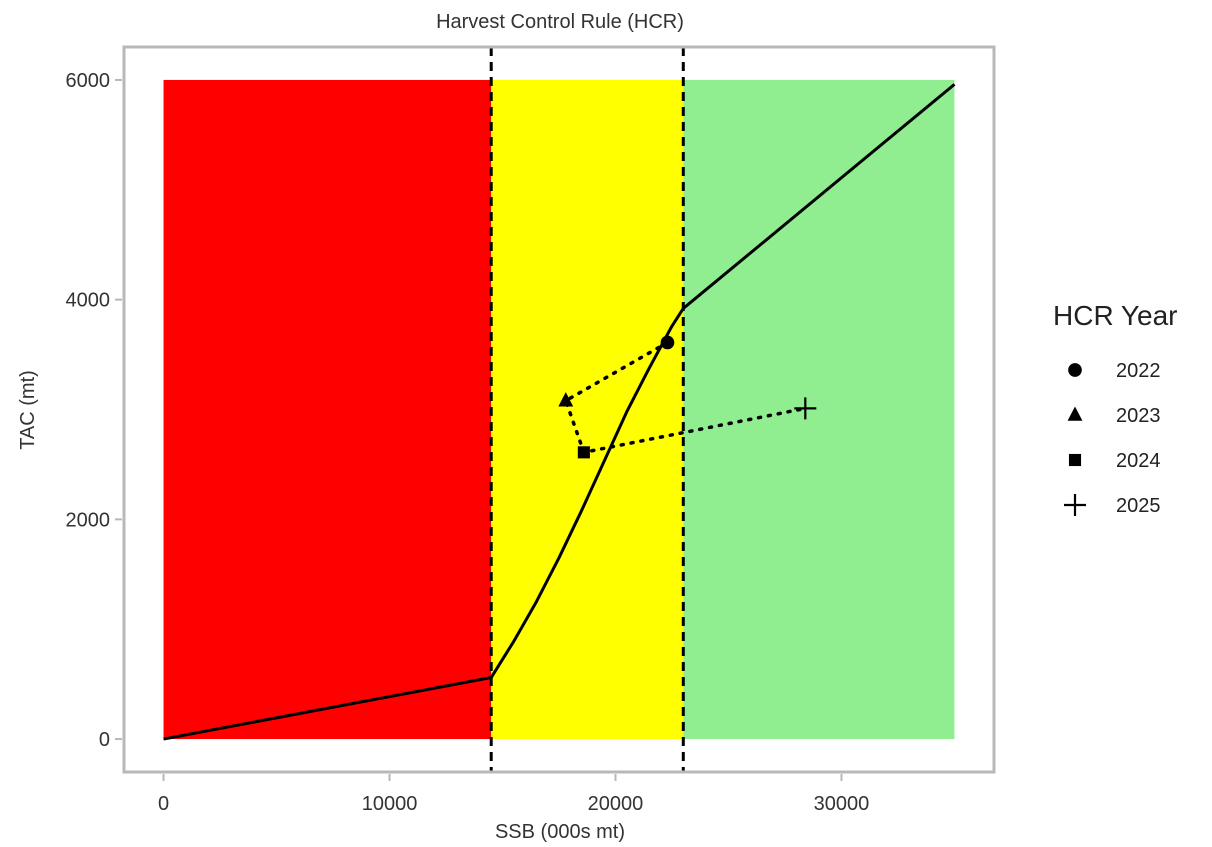 The height and width of the screenshot is (847, 1212). I want to click on legend-label-2023: 2023, so click(1138, 416).